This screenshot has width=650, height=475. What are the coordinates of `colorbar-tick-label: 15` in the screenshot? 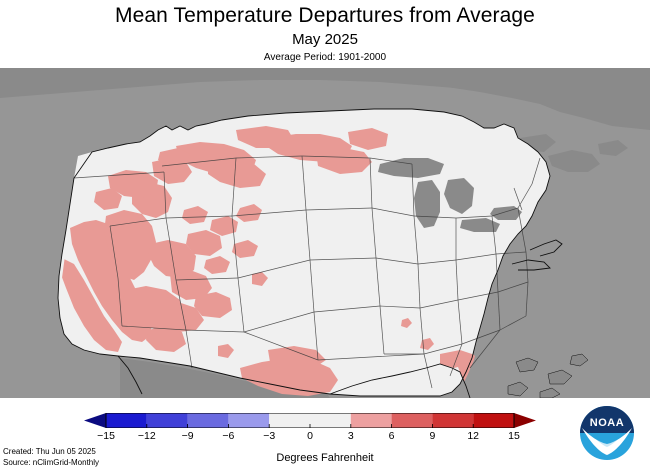 It's located at (514, 436).